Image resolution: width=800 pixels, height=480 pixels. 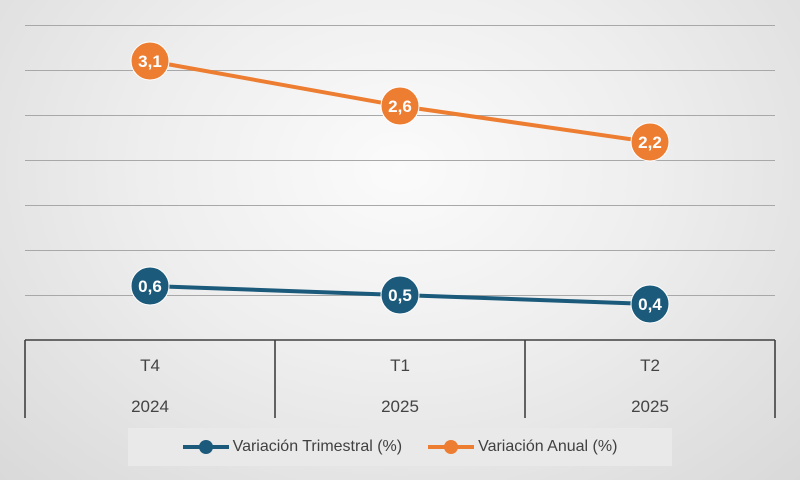 I want to click on data-label: 0,5, so click(x=400, y=295).